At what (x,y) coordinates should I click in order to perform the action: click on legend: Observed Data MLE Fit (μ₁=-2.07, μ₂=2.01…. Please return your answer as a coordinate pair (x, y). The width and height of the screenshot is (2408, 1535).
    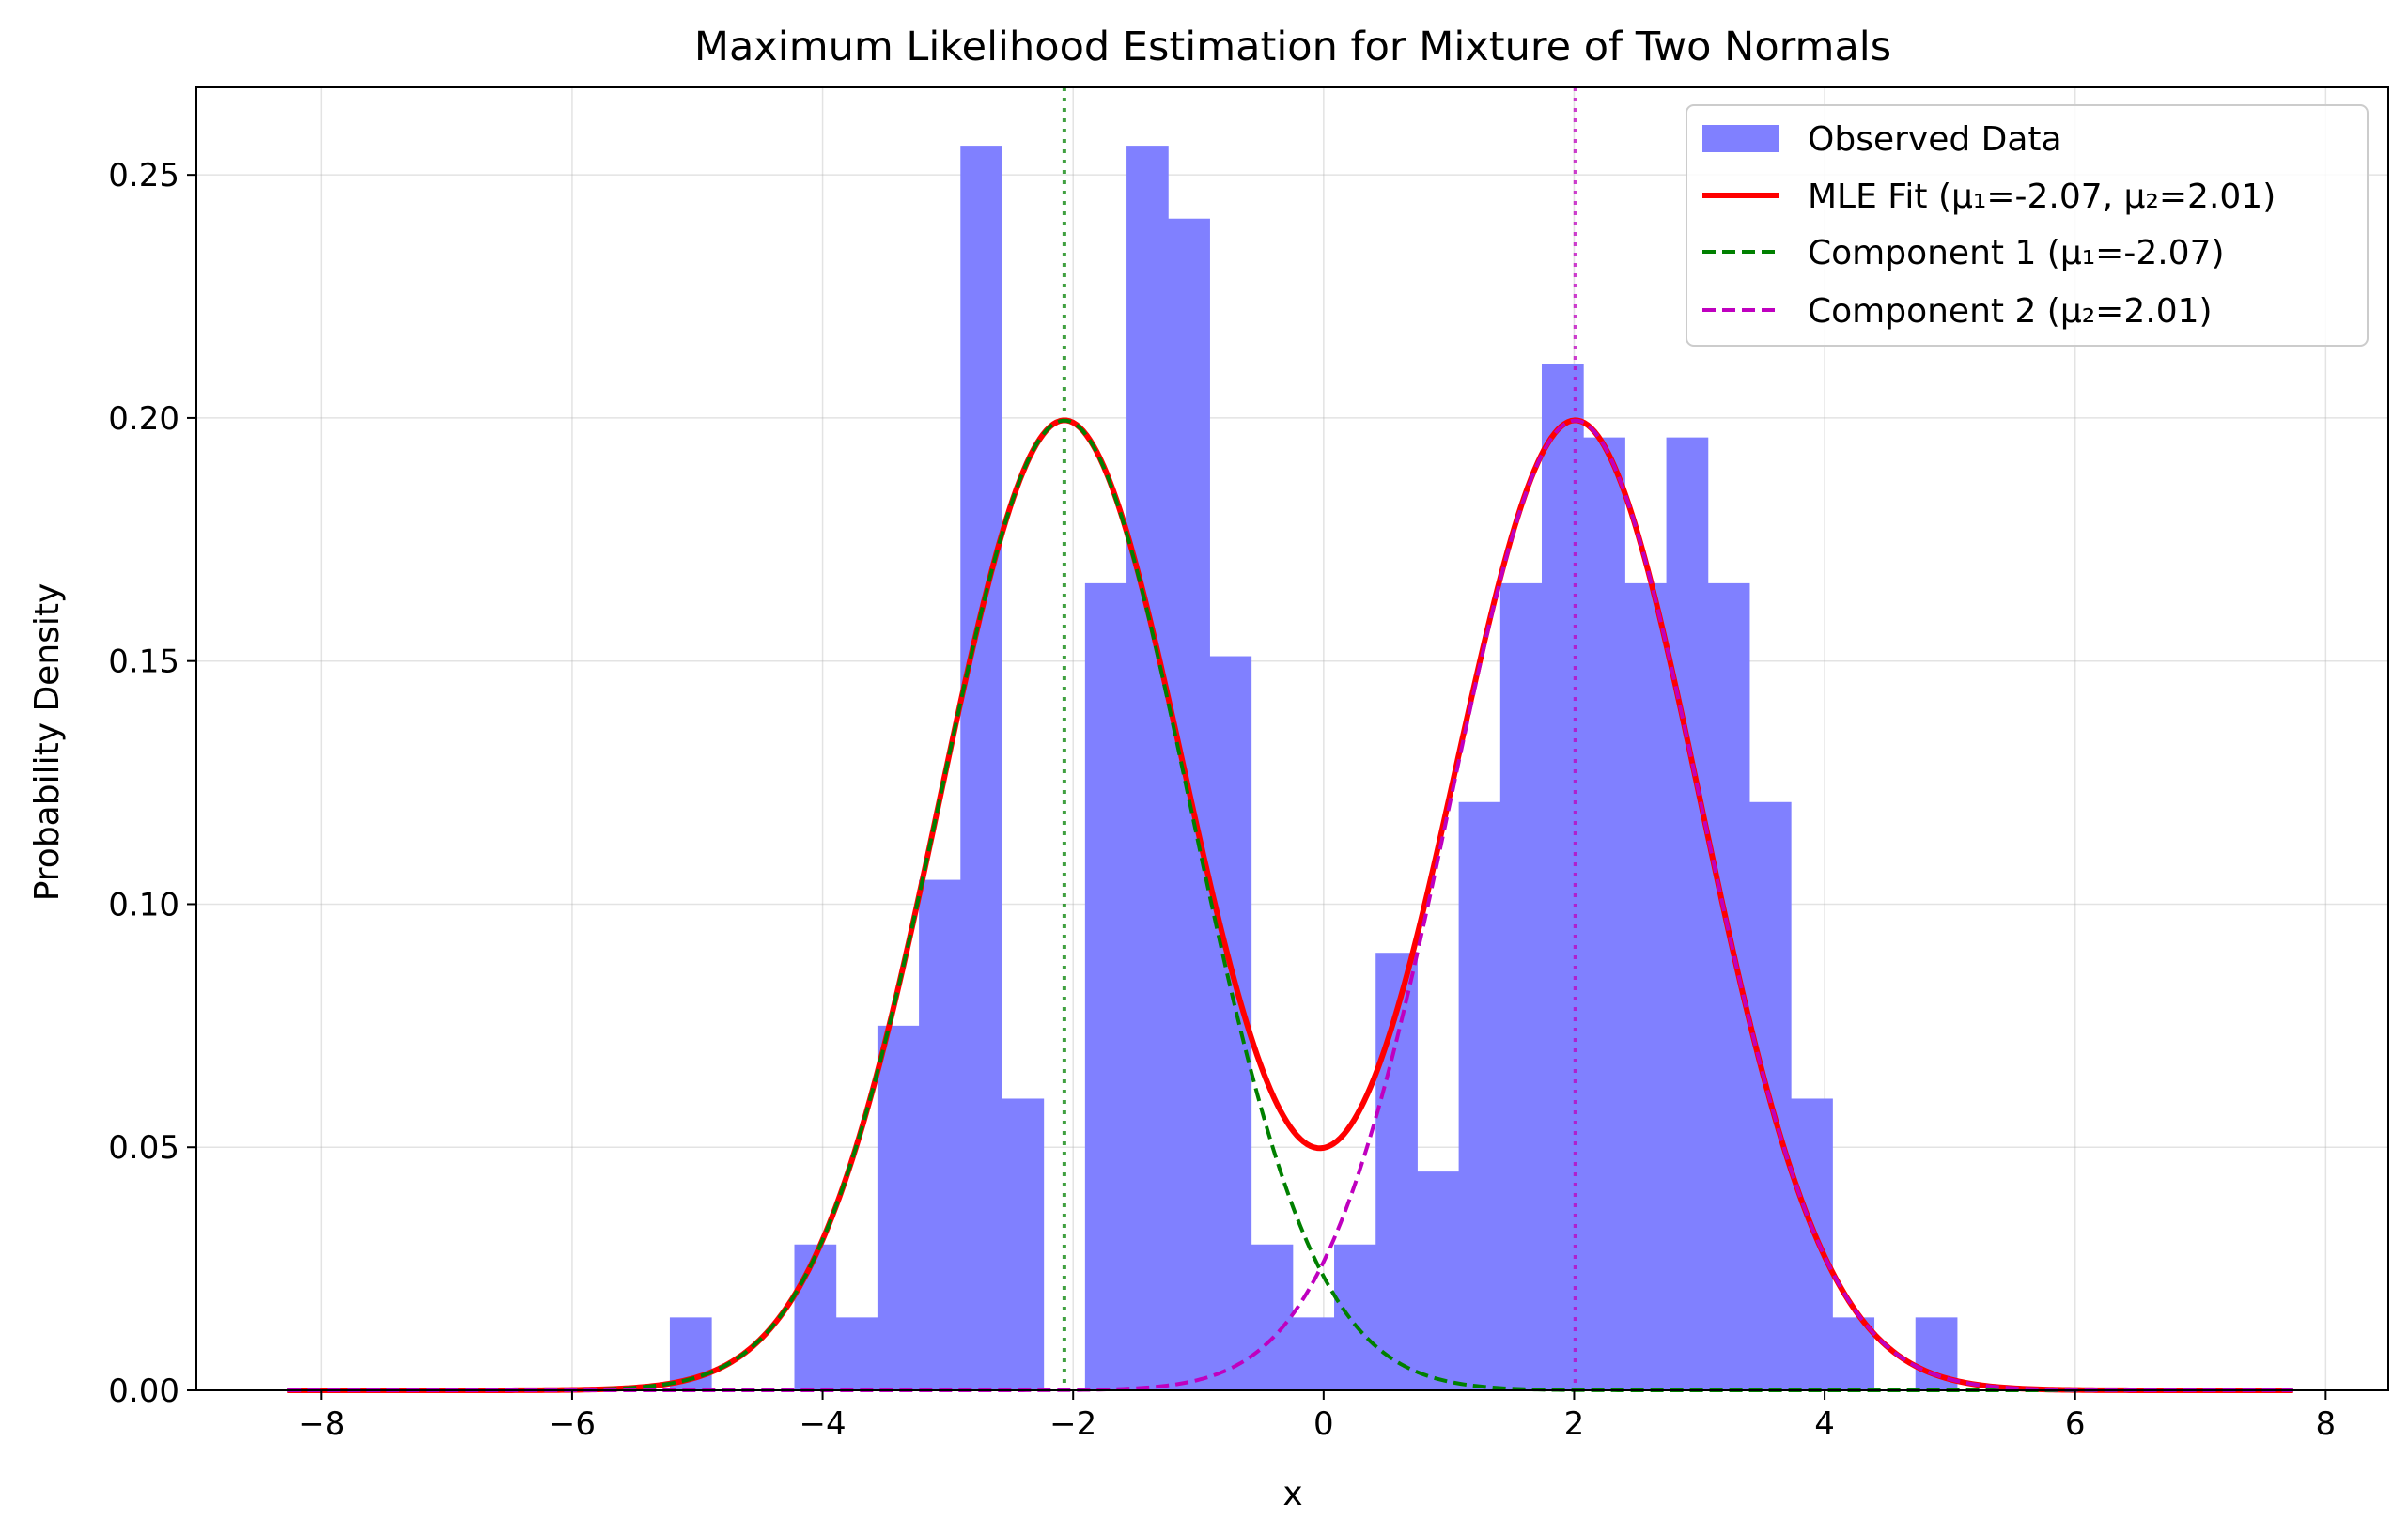
    Looking at the image, I should click on (2027, 225).